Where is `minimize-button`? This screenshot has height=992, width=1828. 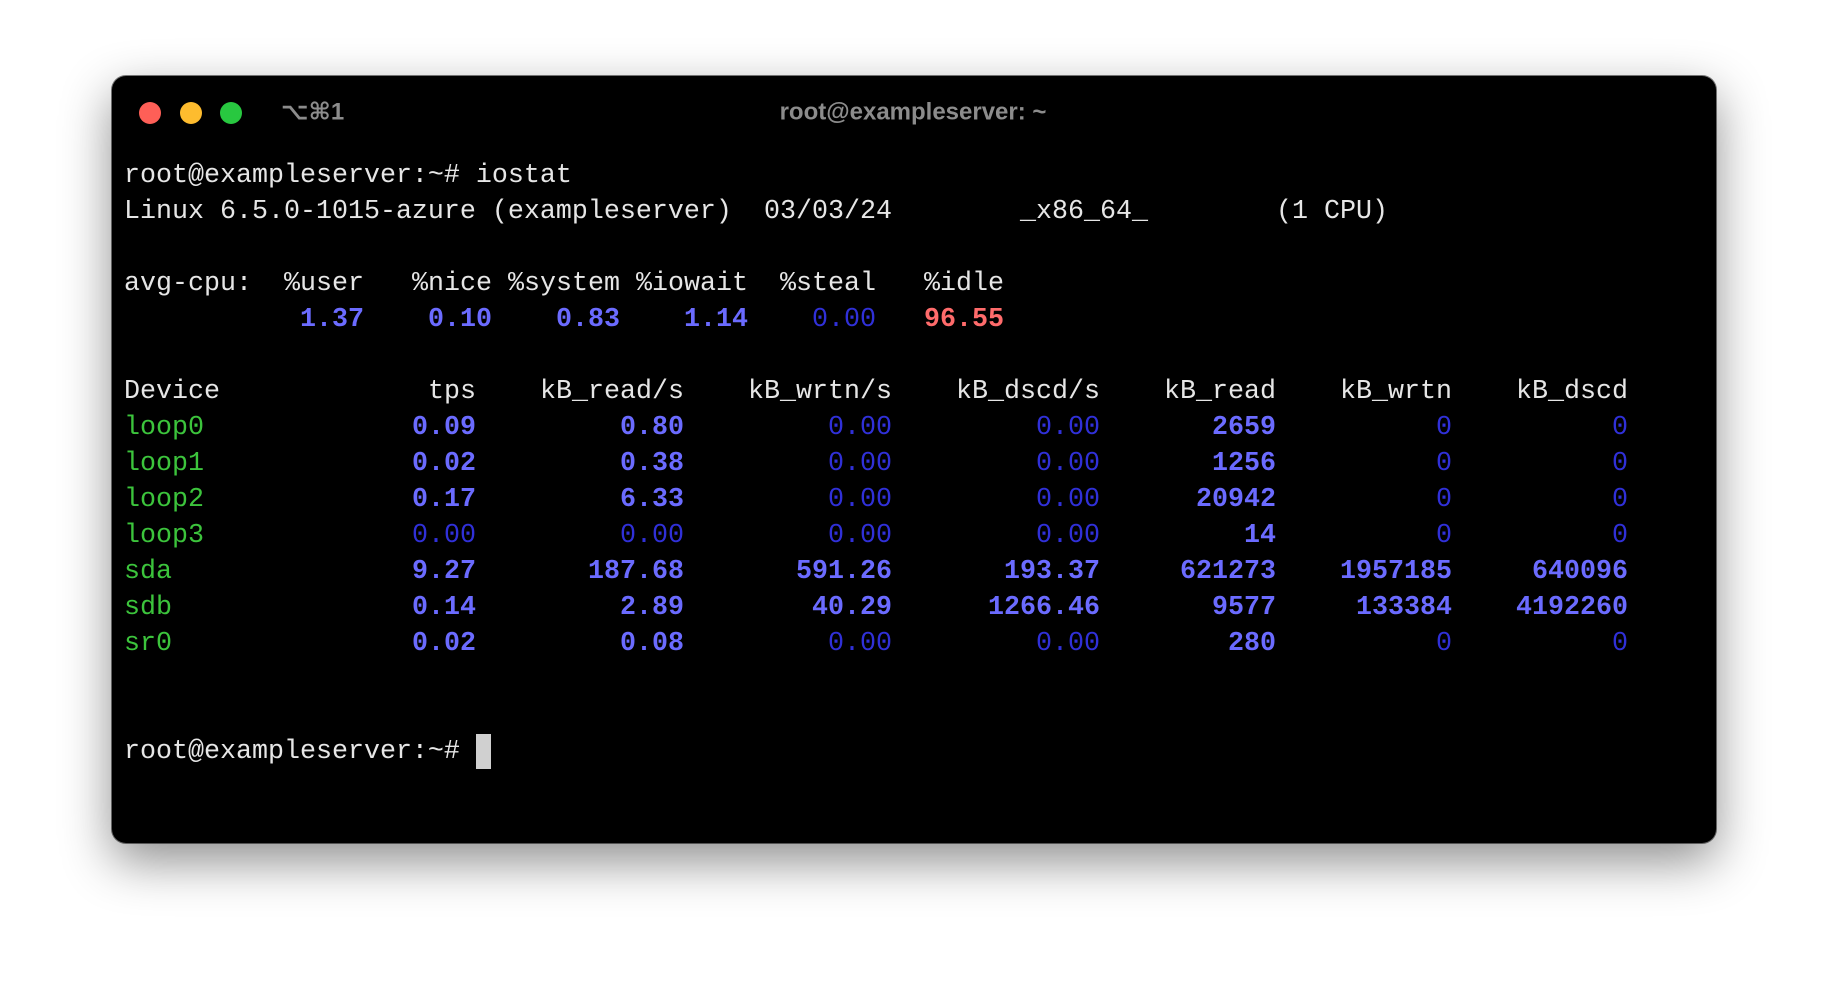
minimize-button is located at coordinates (191, 113).